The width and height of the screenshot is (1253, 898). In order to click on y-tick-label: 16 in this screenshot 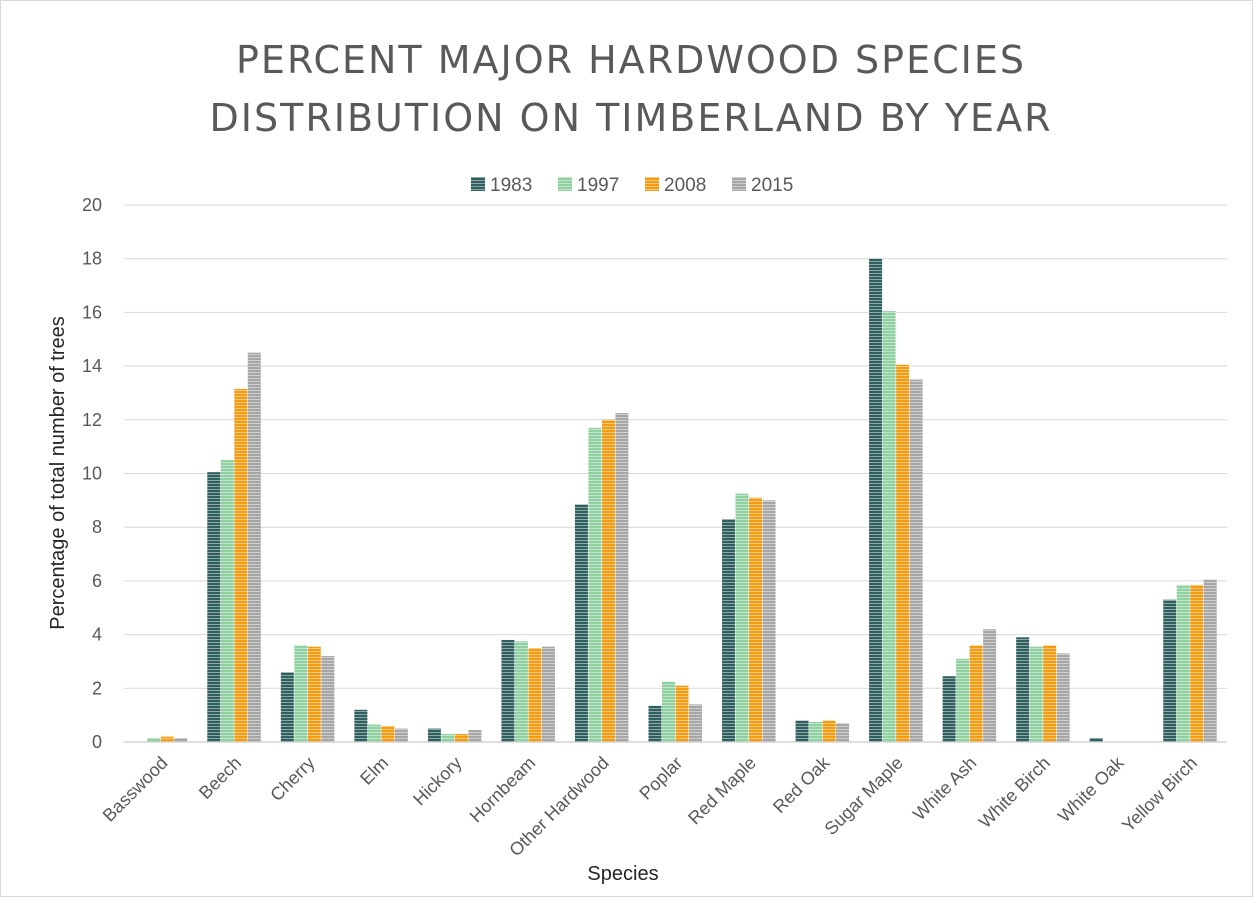, I will do `click(92, 312)`.